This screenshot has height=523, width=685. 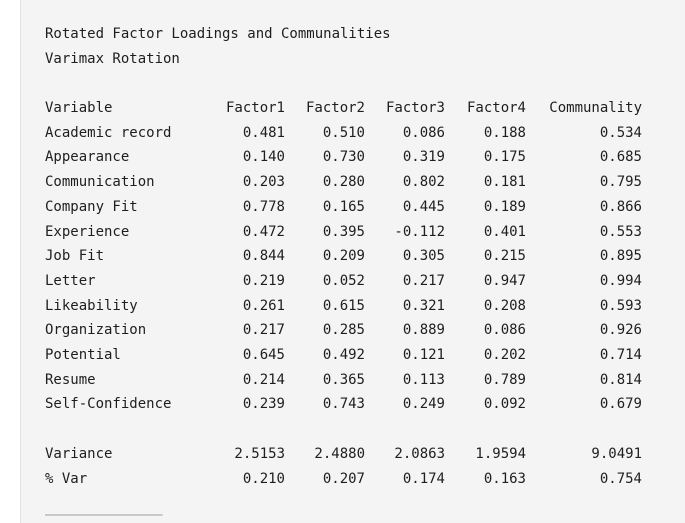 What do you see at coordinates (112, 59) in the screenshot?
I see `output-subtitle: Varimax Rotation` at bounding box center [112, 59].